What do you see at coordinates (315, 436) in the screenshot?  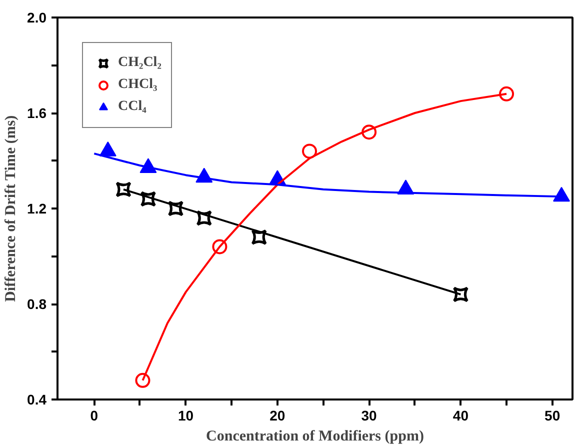 I see `x-axis-title: Concentration of Modifiers (ppm)` at bounding box center [315, 436].